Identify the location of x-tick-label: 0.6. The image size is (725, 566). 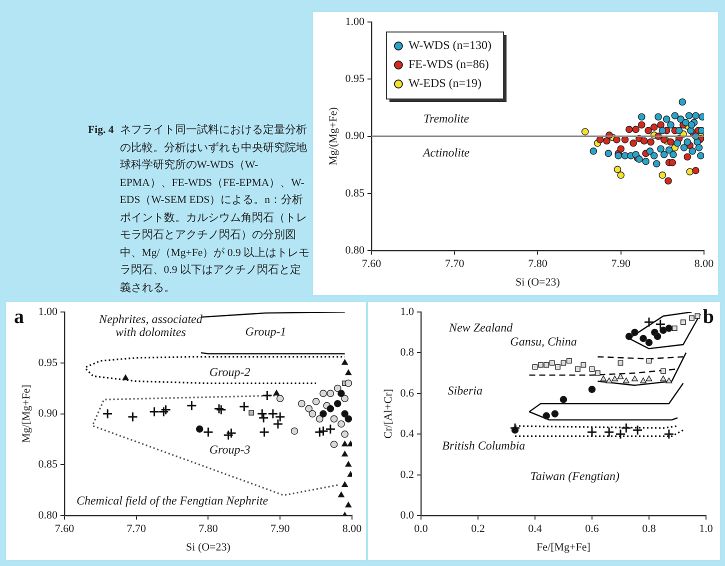
(592, 529).